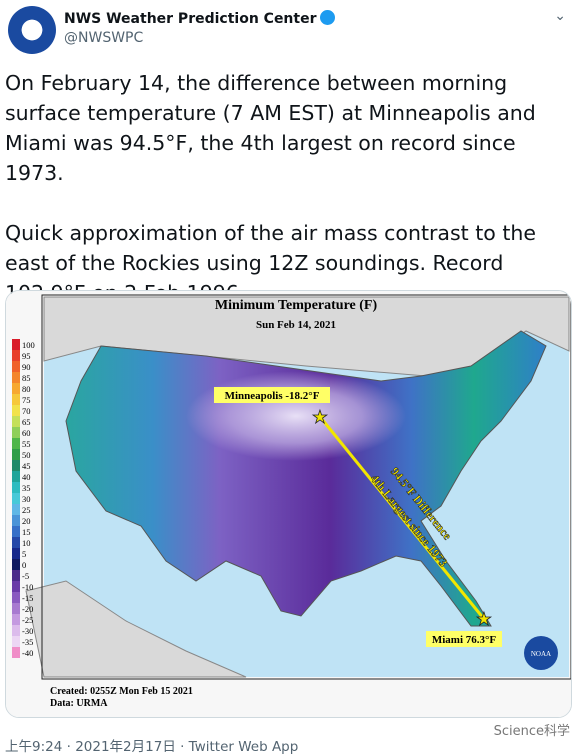  I want to click on noaa-text: NOAA, so click(541, 654).